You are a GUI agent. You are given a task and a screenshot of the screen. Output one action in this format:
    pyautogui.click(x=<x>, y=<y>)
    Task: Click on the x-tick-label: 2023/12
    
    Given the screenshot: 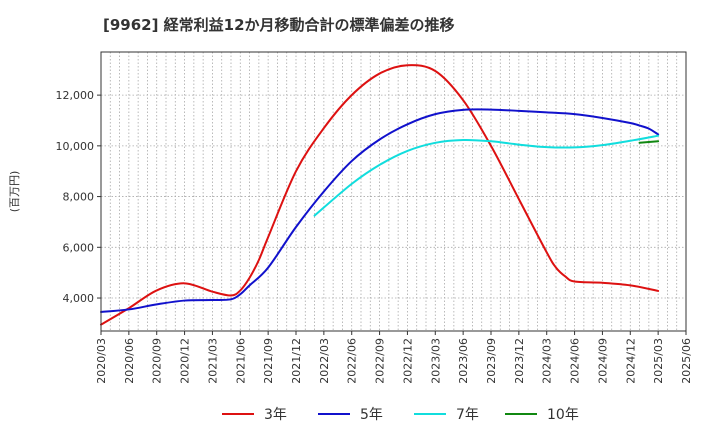 What is the action you would take?
    pyautogui.click(x=519, y=361)
    